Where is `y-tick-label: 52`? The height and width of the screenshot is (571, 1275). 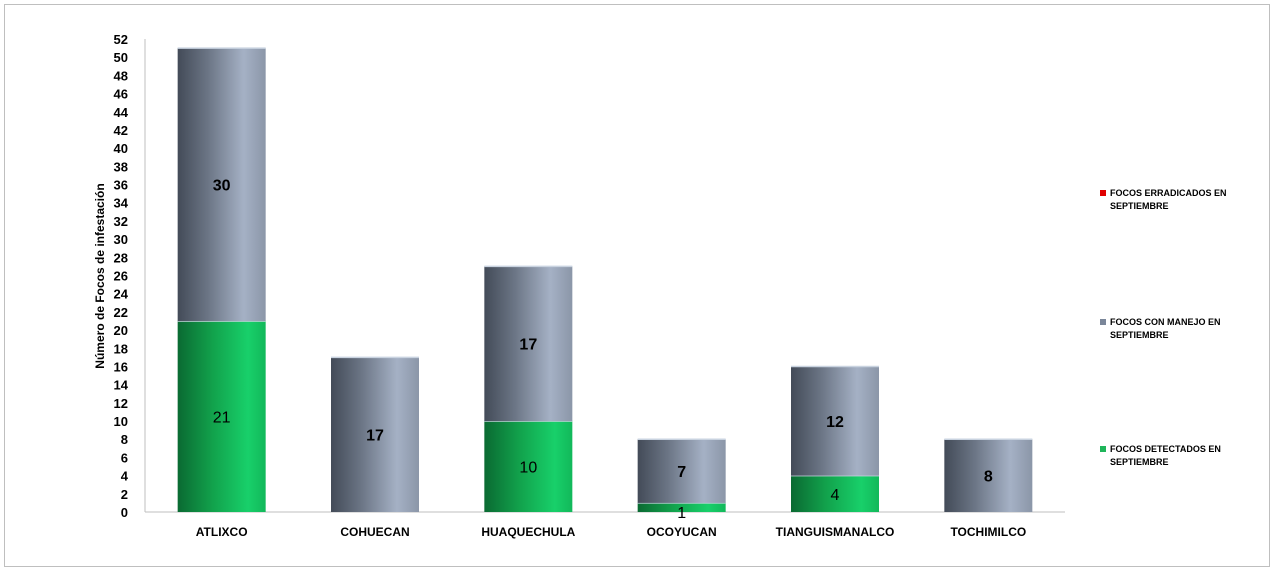
y-tick-label: 52 is located at coordinates (121, 39).